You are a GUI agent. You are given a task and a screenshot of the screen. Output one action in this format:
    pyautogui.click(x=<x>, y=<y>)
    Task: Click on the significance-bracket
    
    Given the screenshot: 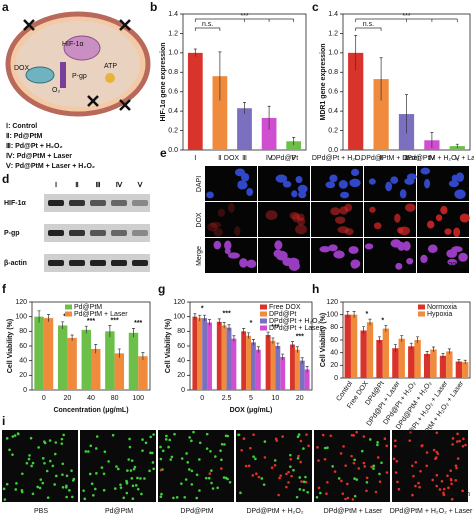 What is the action you would take?
    pyautogui.click(x=244, y=24)
    